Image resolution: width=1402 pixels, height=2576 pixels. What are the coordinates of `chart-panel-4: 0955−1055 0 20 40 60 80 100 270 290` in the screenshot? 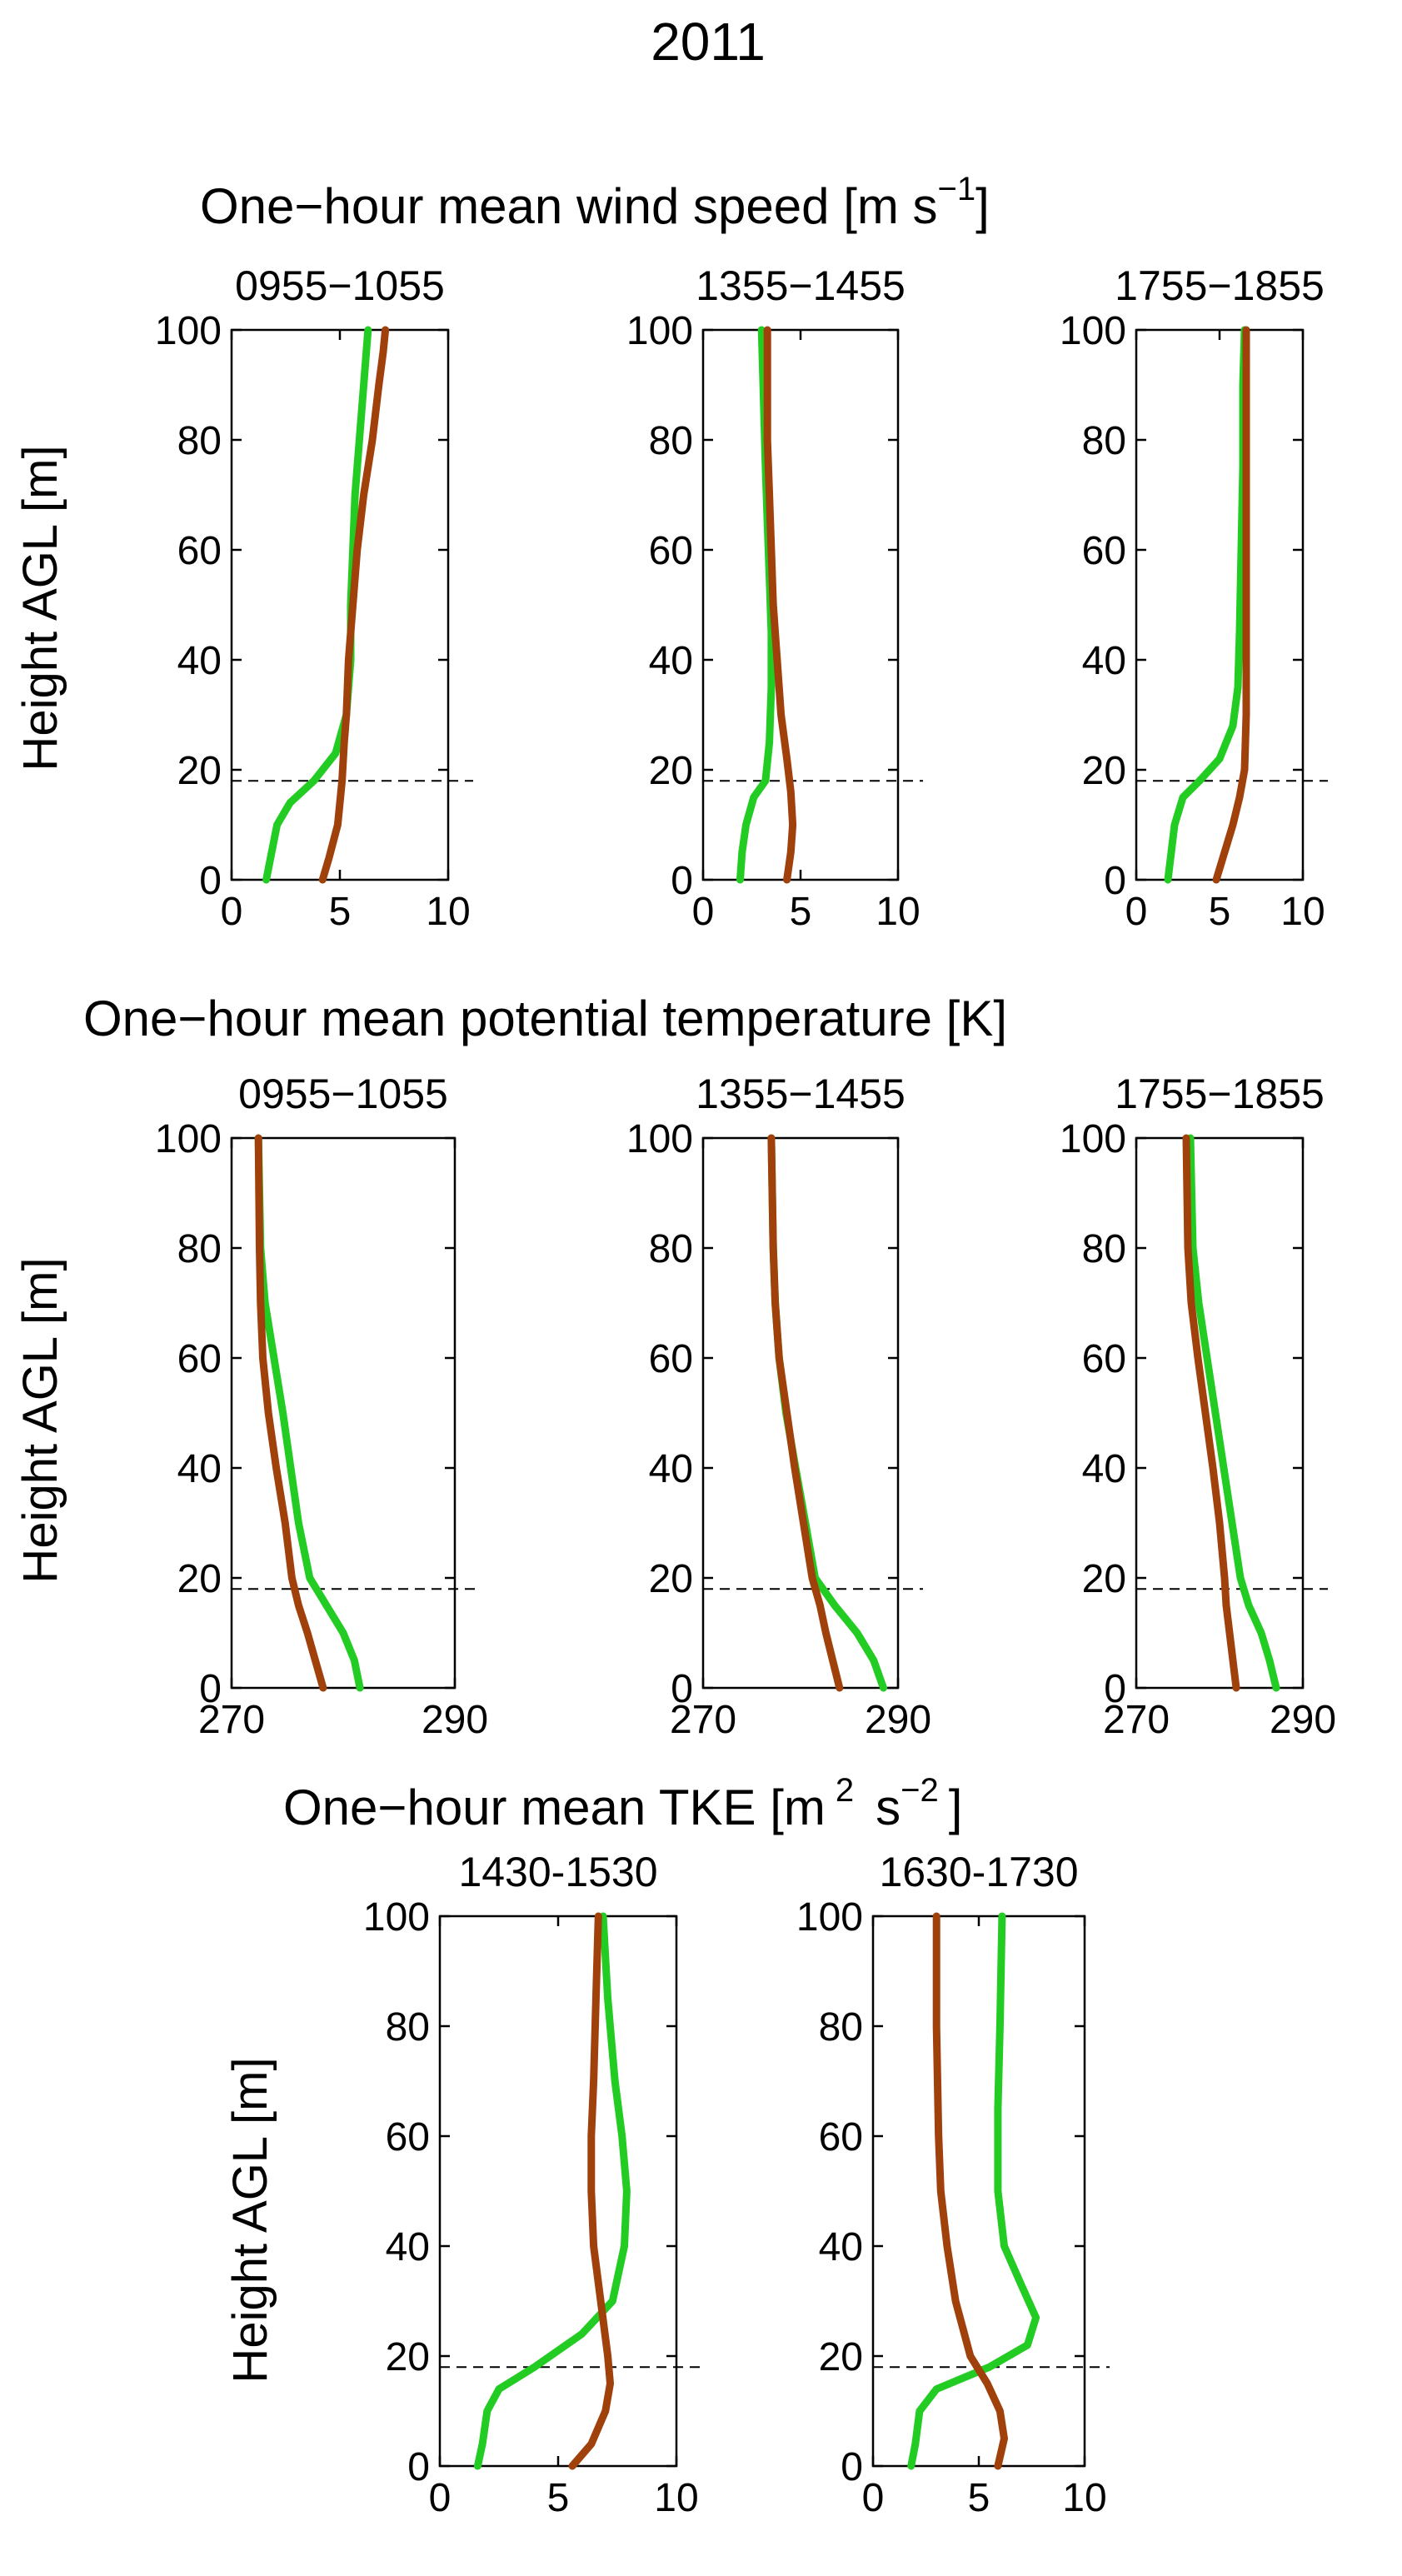 It's located at (321, 1406).